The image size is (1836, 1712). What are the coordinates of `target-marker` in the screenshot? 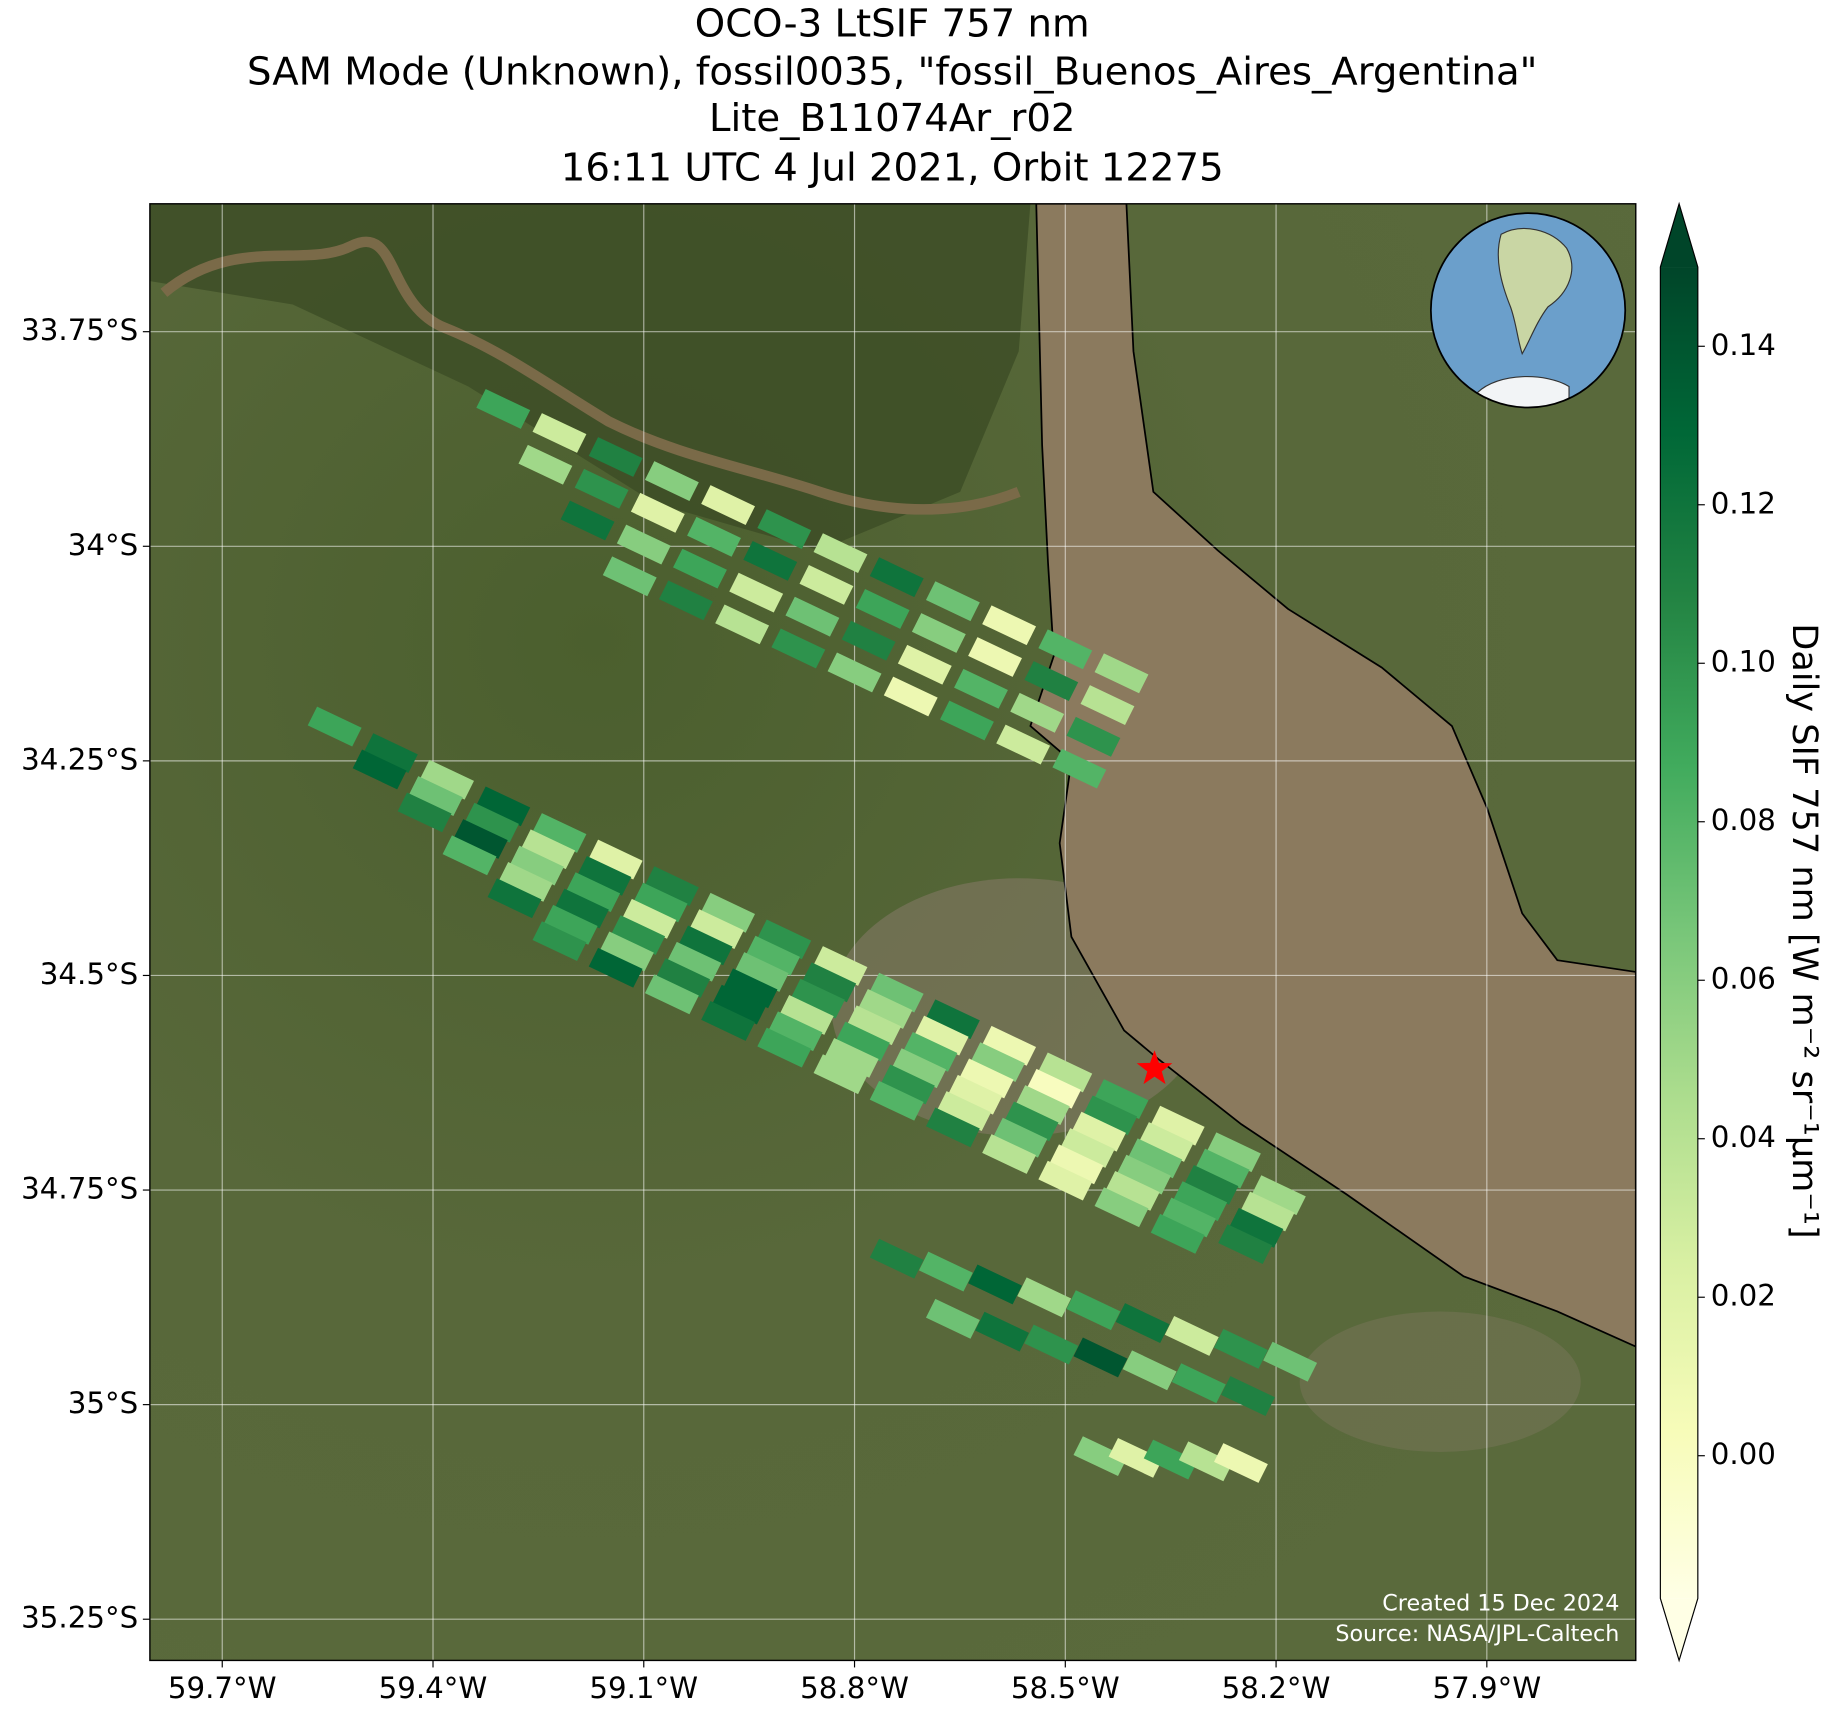 It's located at (1154, 1067).